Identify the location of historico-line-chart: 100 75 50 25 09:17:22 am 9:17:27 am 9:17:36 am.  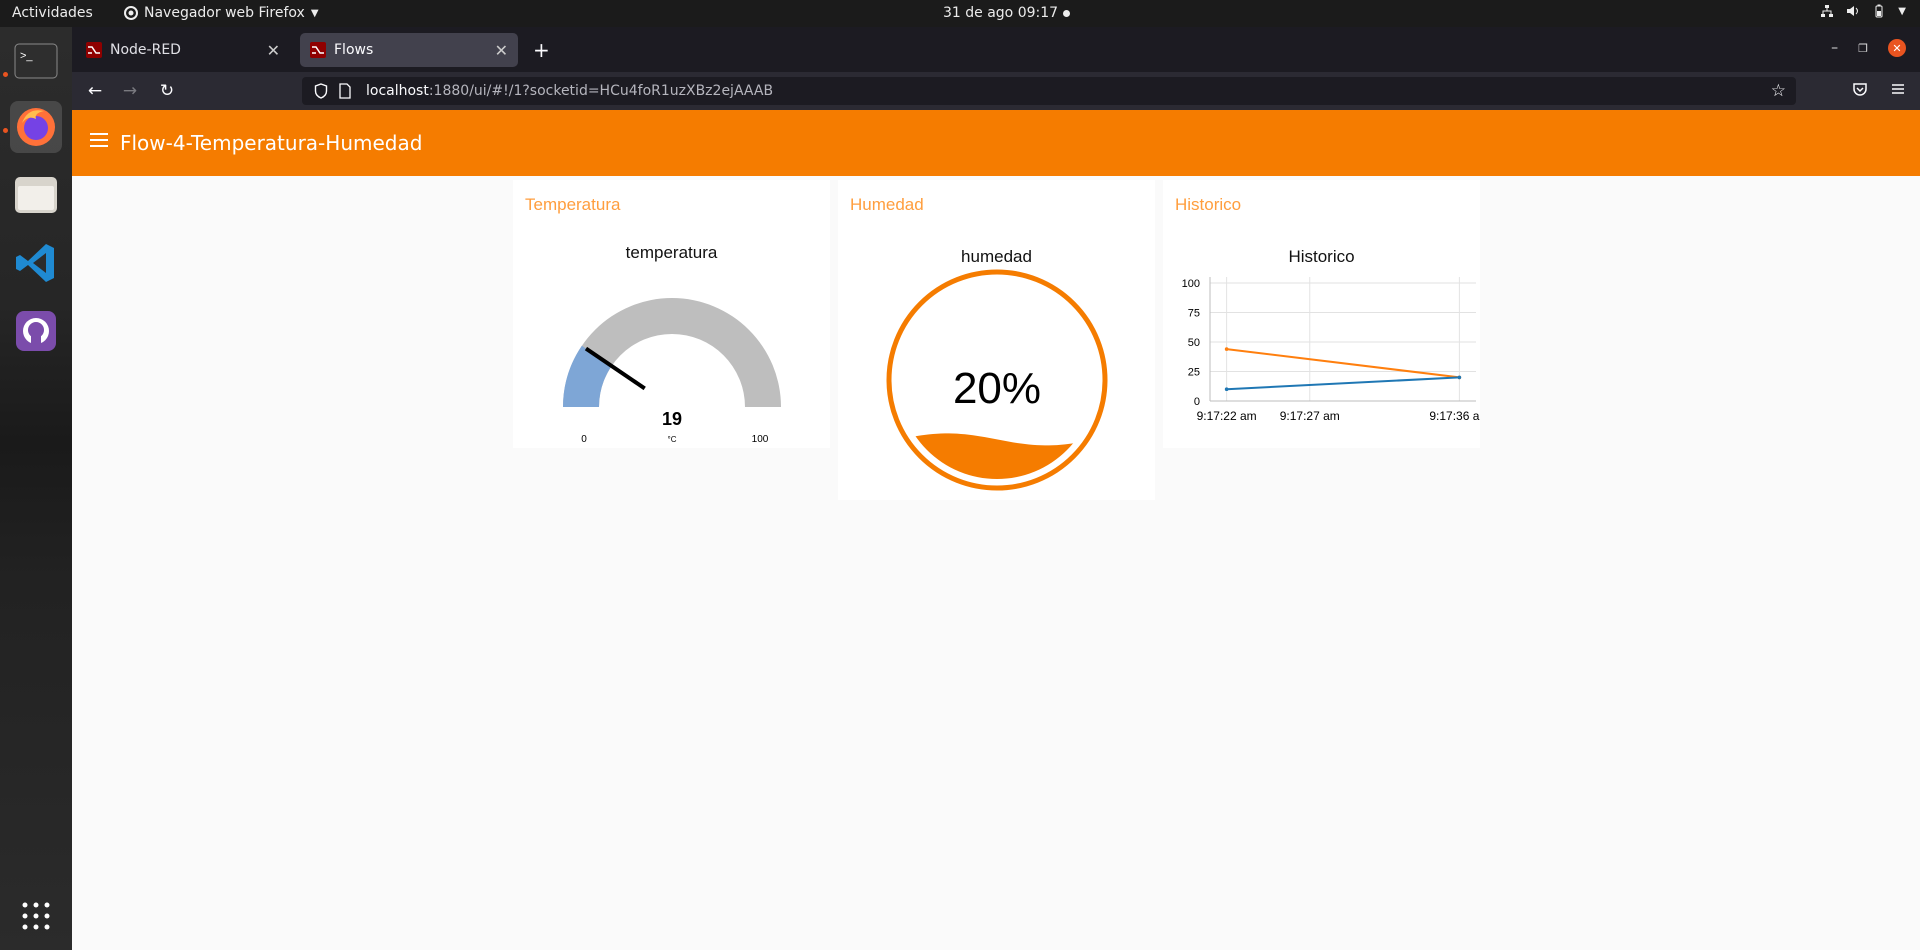
(1331, 350).